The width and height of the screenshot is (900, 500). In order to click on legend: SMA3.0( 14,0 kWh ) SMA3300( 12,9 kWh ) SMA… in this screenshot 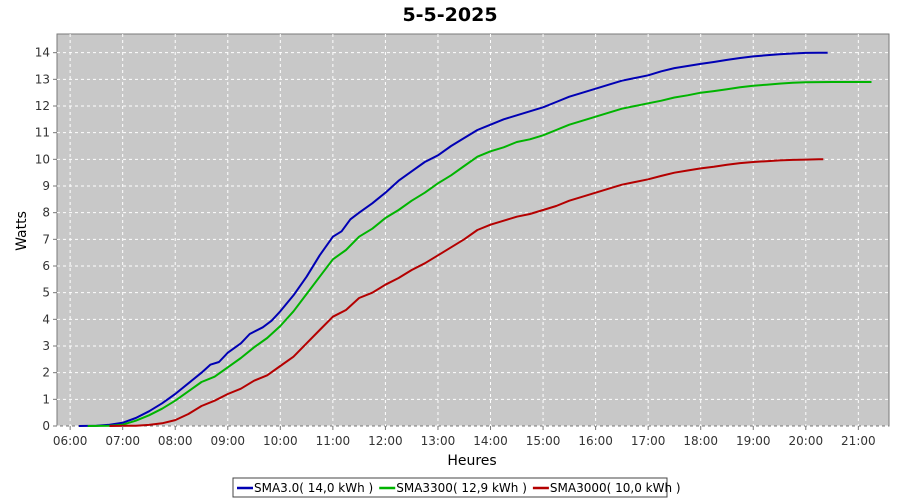, I will do `click(456, 487)`.